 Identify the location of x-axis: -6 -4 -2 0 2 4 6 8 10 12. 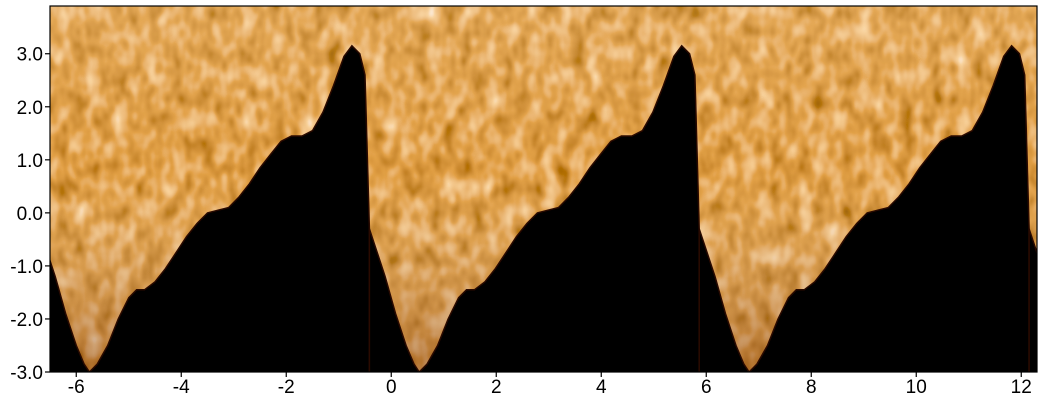
(549, 383).